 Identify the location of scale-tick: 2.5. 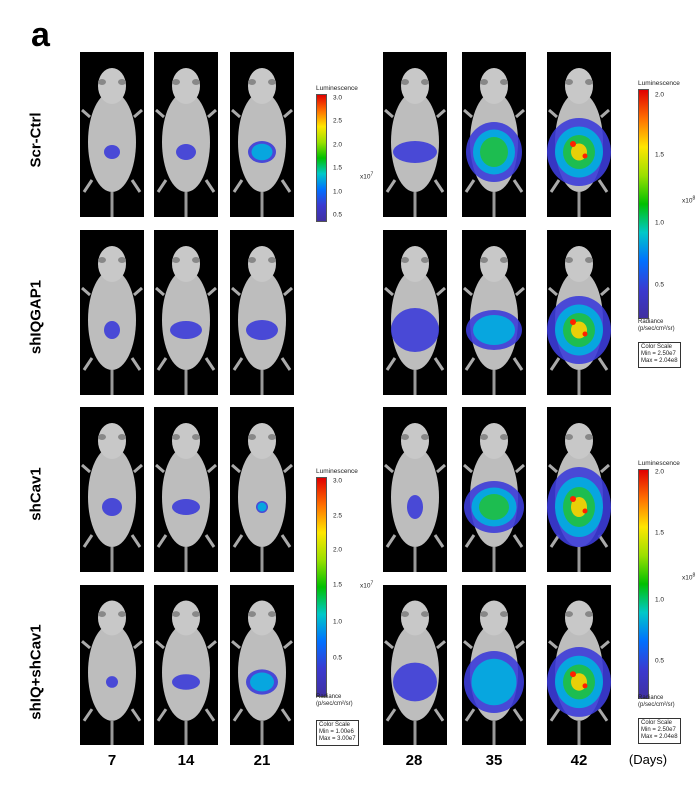
(338, 516).